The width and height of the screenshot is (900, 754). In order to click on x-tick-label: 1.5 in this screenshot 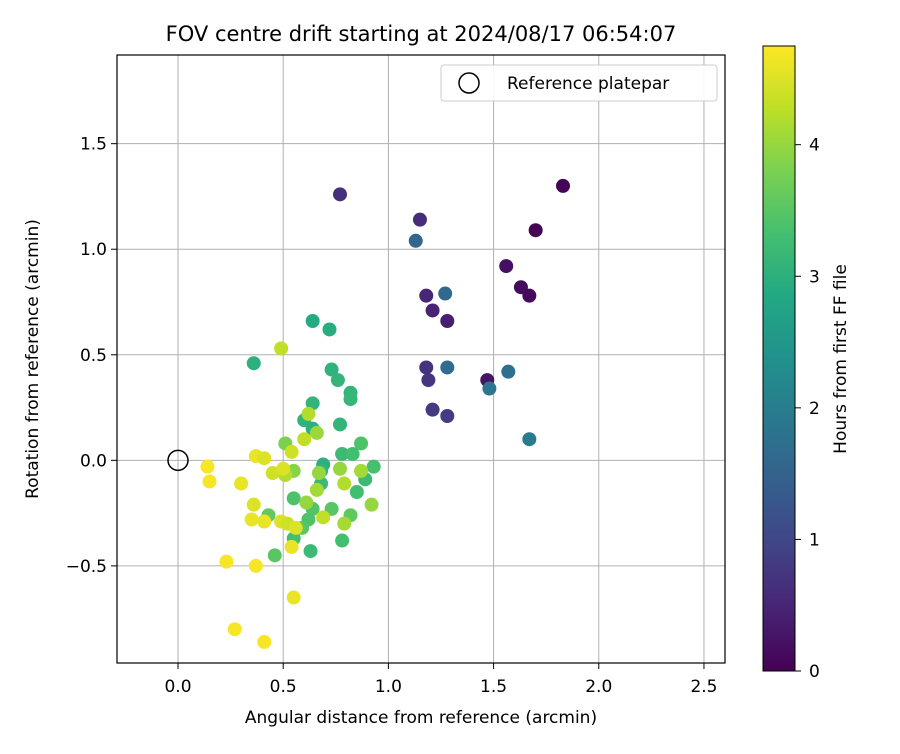, I will do `click(493, 687)`.